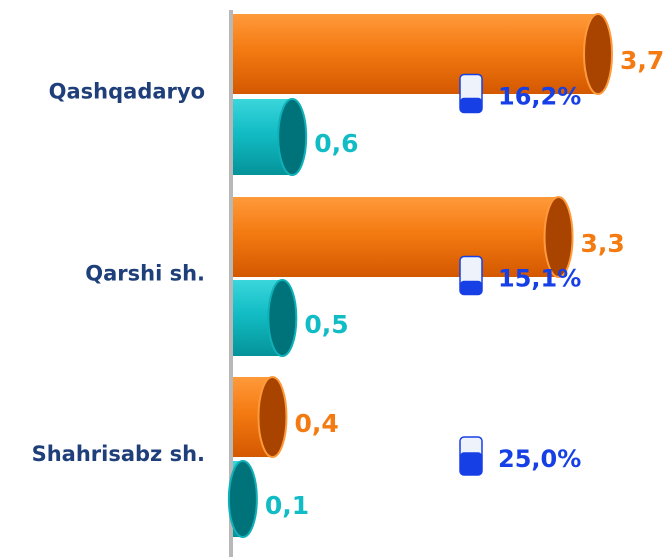 This screenshot has height=557, width=671. Describe the element at coordinates (127, 92) in the screenshot. I see `category-label: Qashqadaryo` at that location.